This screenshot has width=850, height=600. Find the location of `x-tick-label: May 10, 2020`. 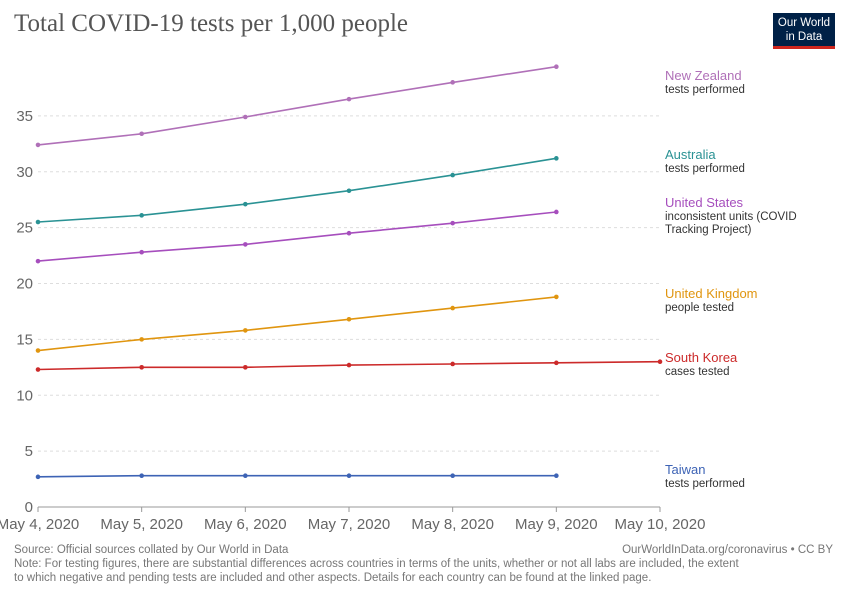

x-tick-label: May 10, 2020 is located at coordinates (660, 524).